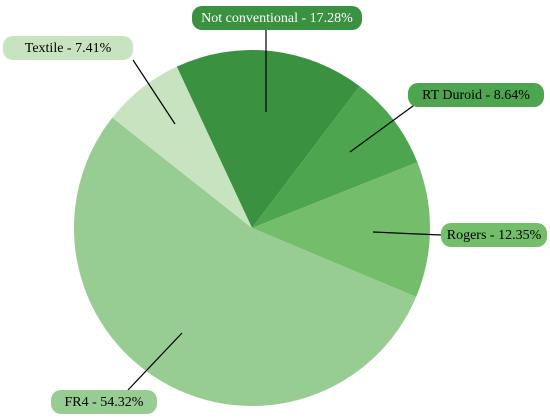 The height and width of the screenshot is (420, 550). I want to click on pie-slice-textile, so click(182, 147).